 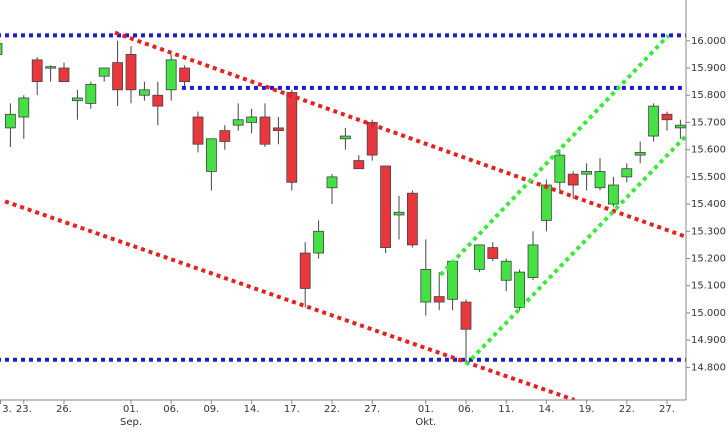 What do you see at coordinates (708, 286) in the screenshot?
I see `y-tick-label: 15.100` at bounding box center [708, 286].